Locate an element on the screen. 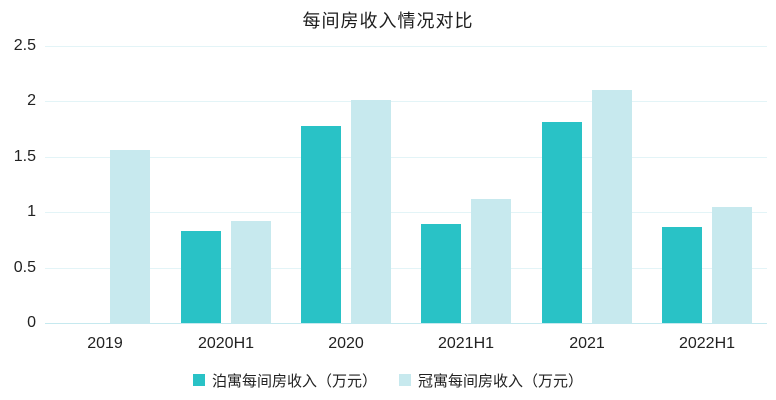  y-axis-tick-label: 0 is located at coordinates (31, 322).